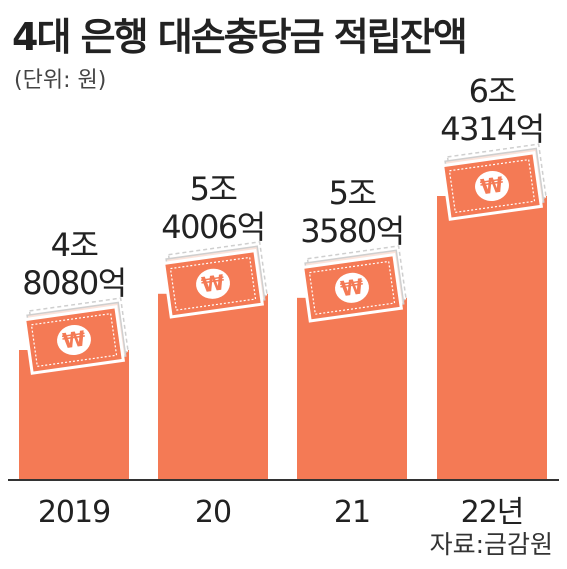 Image resolution: width=567 pixels, height=569 pixels. What do you see at coordinates (212, 227) in the screenshot?
I see `value-label: 4006억` at bounding box center [212, 227].